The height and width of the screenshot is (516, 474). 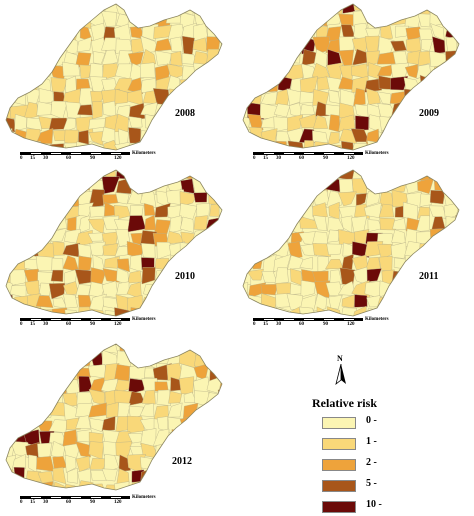 I want to click on scale-tick: 0, so click(x=21, y=324).